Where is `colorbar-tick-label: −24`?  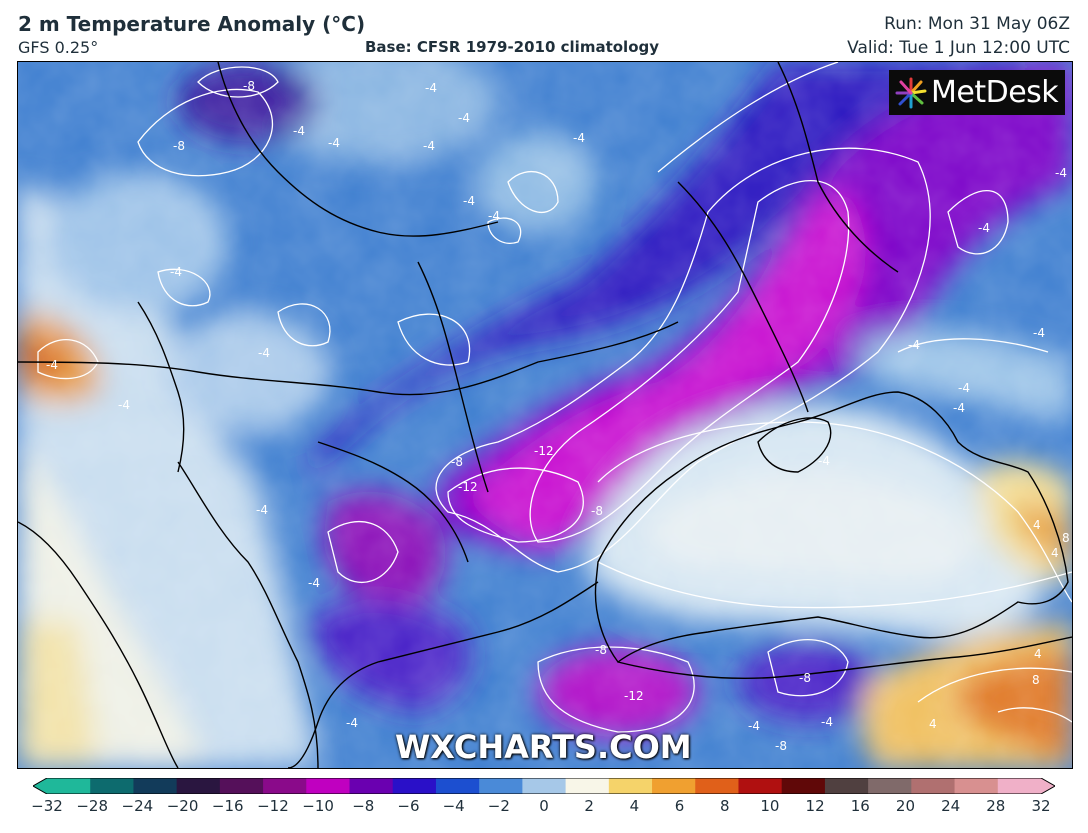
colorbar-tick-label: −24 is located at coordinates (137, 806).